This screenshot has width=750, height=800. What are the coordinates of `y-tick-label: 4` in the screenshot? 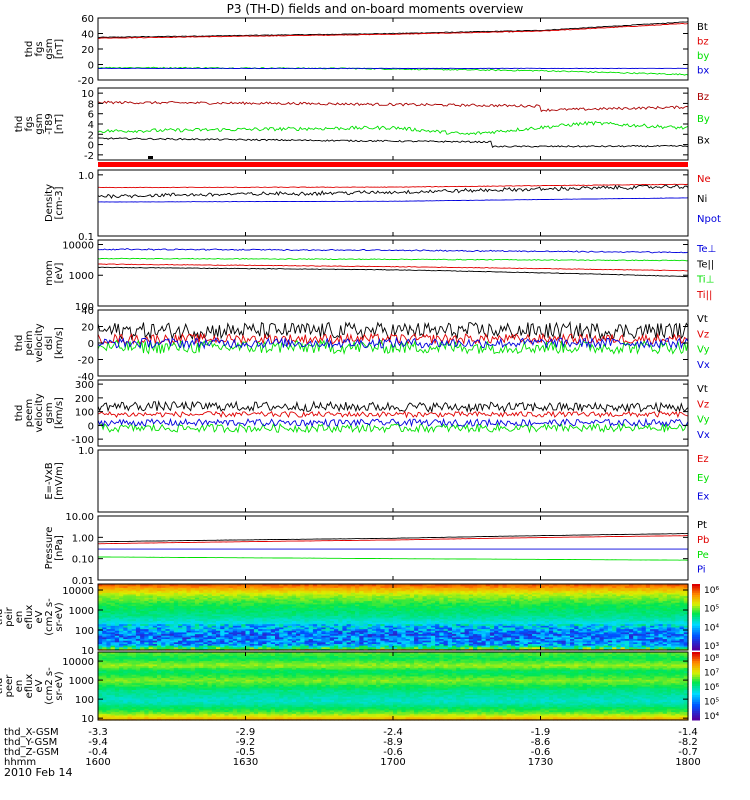 It's located at (91, 125).